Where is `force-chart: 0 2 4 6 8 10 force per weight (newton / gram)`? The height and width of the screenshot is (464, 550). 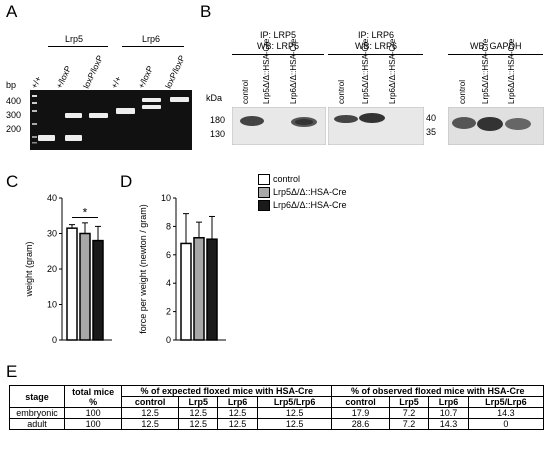 force-chart: 0 2 4 6 8 10 force per weight (newton / gram) is located at coordinates (182, 269).